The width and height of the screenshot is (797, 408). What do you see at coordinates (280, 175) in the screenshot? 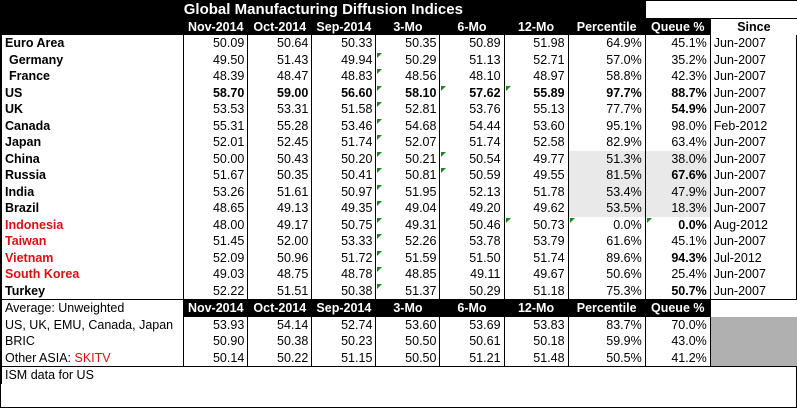
I see `cell-oct: 50.35` at bounding box center [280, 175].